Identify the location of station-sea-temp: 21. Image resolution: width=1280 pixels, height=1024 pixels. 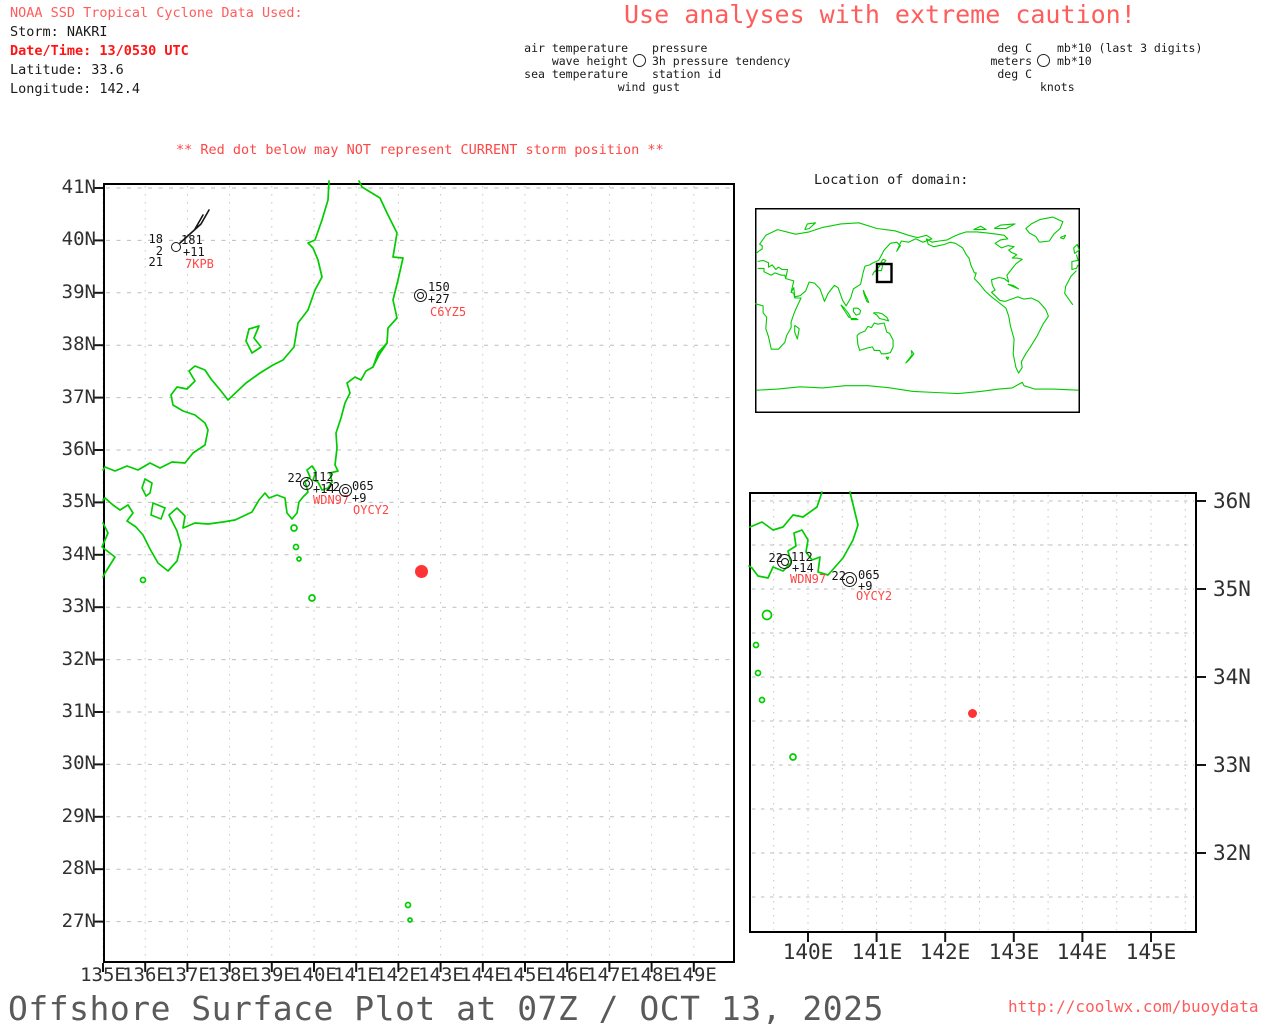
(155, 262).